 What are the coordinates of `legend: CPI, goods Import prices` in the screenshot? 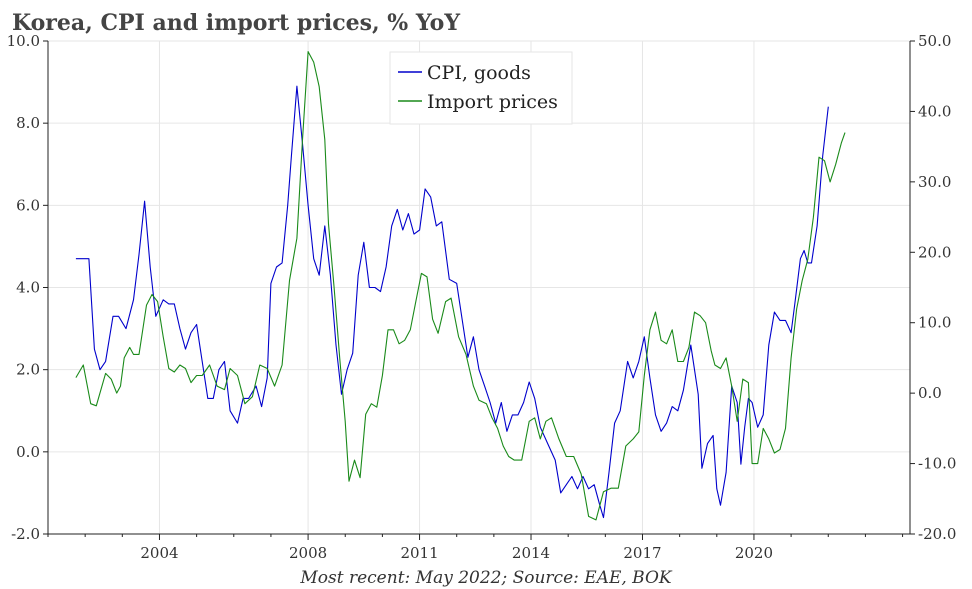 It's located at (481, 88).